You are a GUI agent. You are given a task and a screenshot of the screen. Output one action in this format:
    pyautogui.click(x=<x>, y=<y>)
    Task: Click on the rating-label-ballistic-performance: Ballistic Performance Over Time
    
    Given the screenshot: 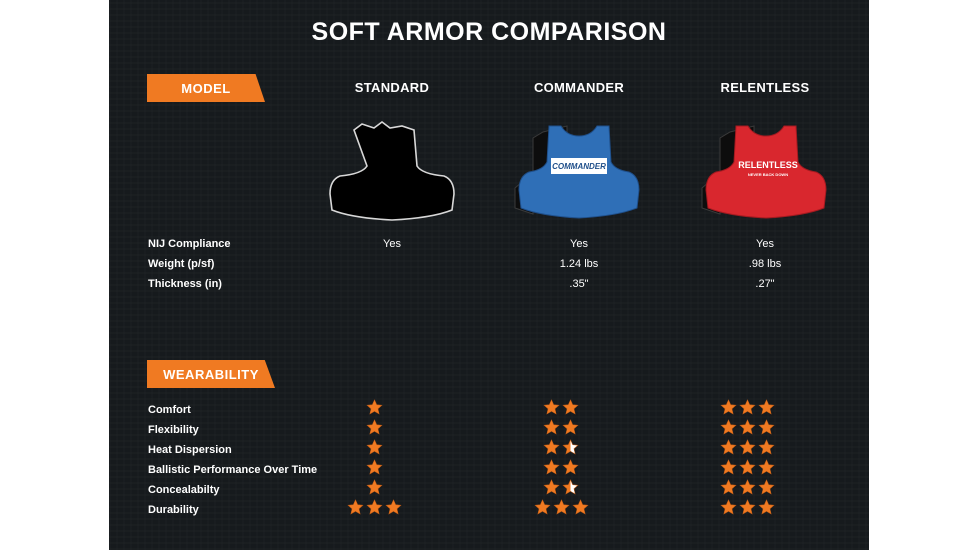 What is the action you would take?
    pyautogui.click(x=233, y=470)
    